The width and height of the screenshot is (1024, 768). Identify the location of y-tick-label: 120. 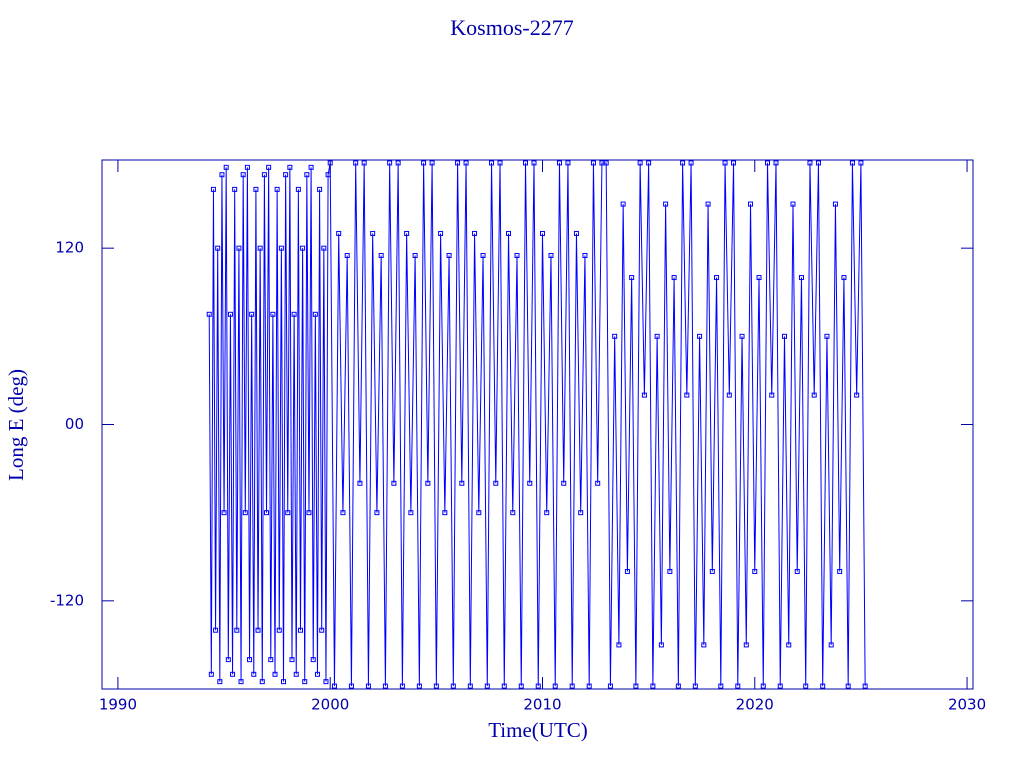
(69, 248).